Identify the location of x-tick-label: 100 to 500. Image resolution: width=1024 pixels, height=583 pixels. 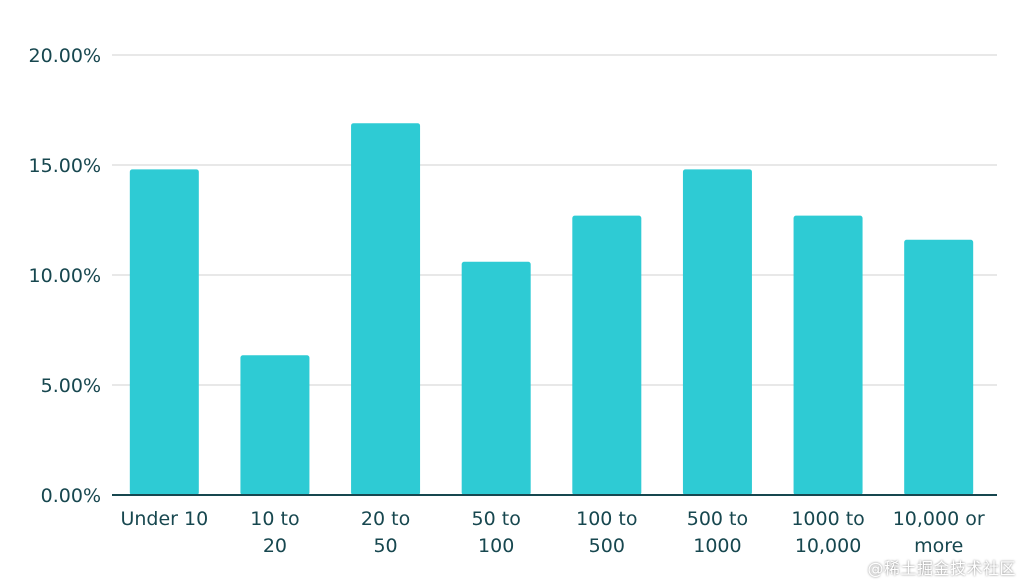
(606, 532).